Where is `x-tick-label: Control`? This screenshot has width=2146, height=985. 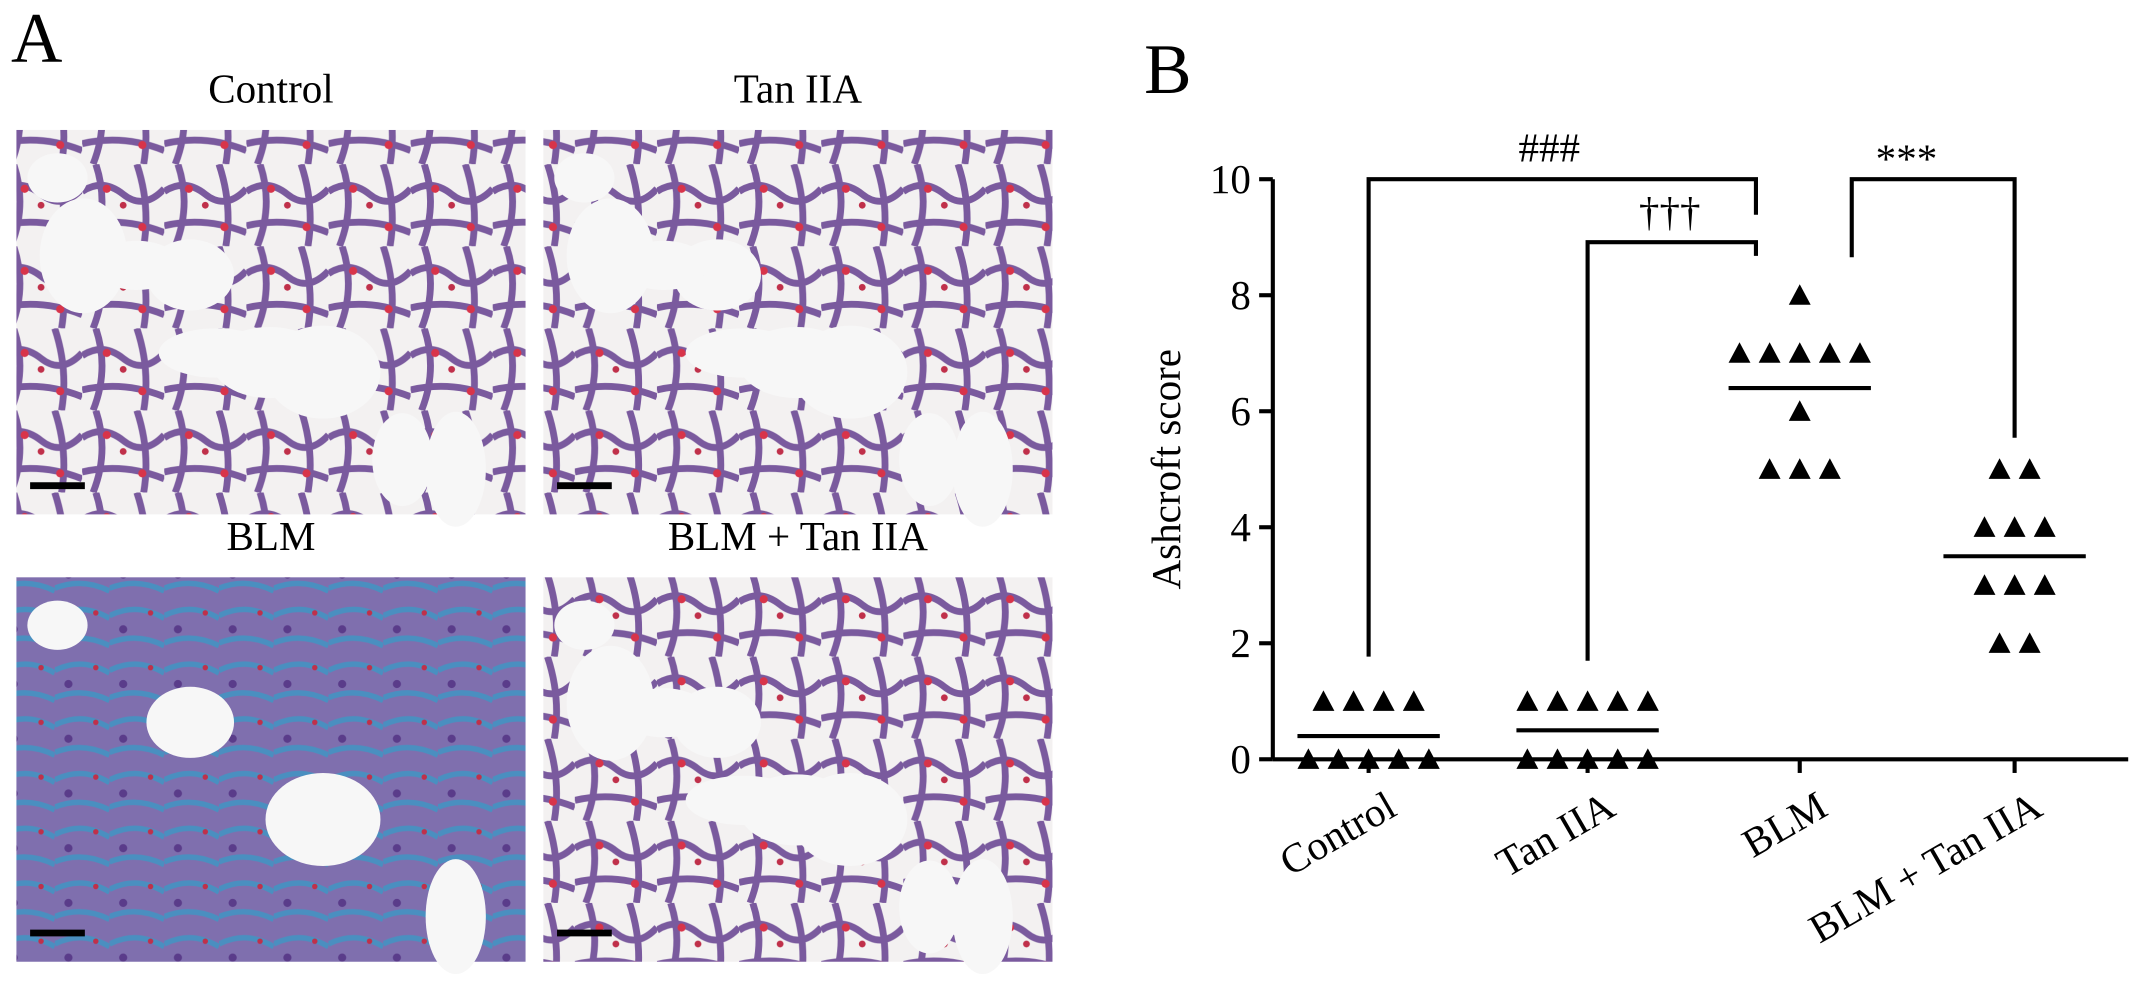 x-tick-label: Control is located at coordinates (1338, 833).